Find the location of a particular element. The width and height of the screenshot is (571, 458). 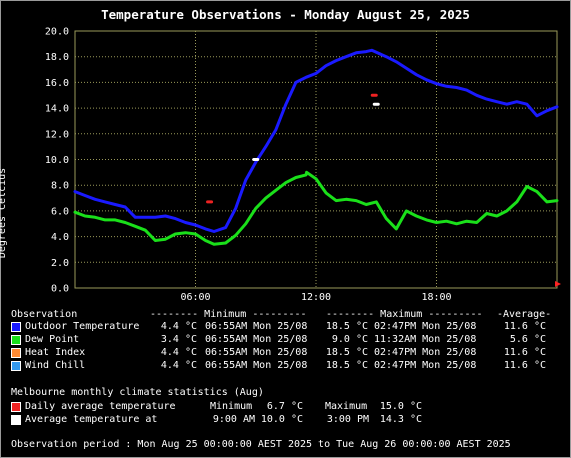

y-tick-label: 6.0 is located at coordinates (60, 211).